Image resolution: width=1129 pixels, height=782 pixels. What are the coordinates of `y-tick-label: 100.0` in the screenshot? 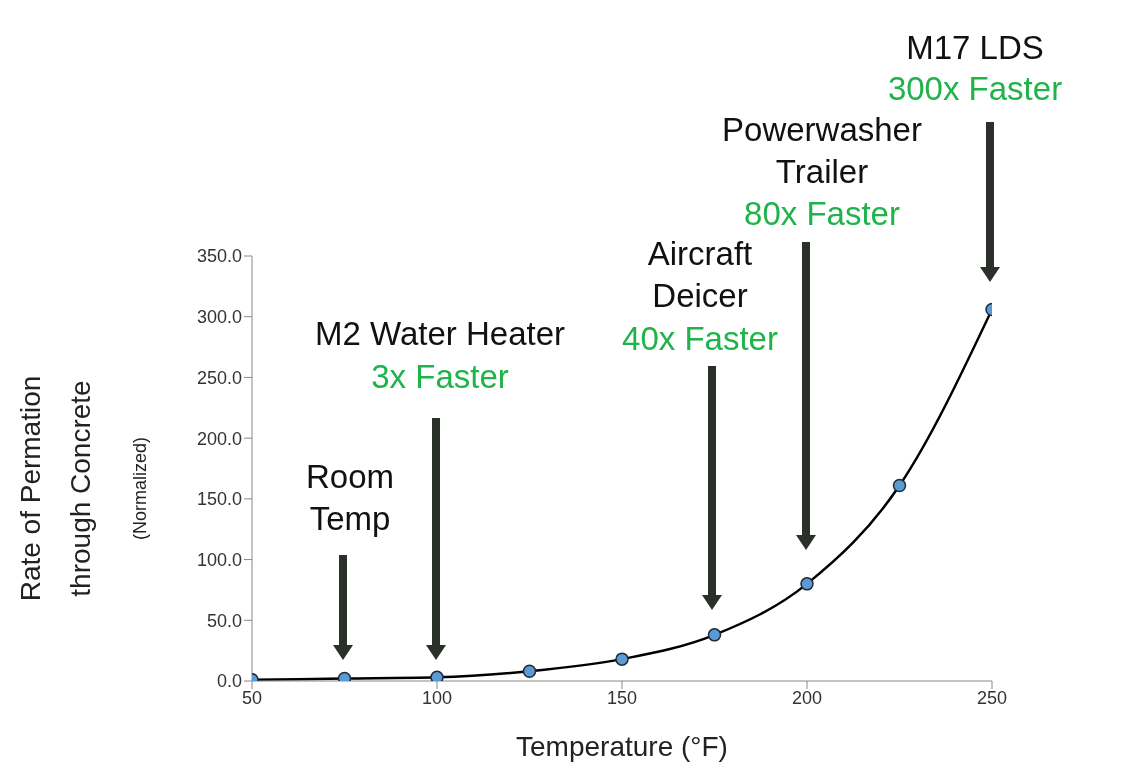 It's located at (219, 559).